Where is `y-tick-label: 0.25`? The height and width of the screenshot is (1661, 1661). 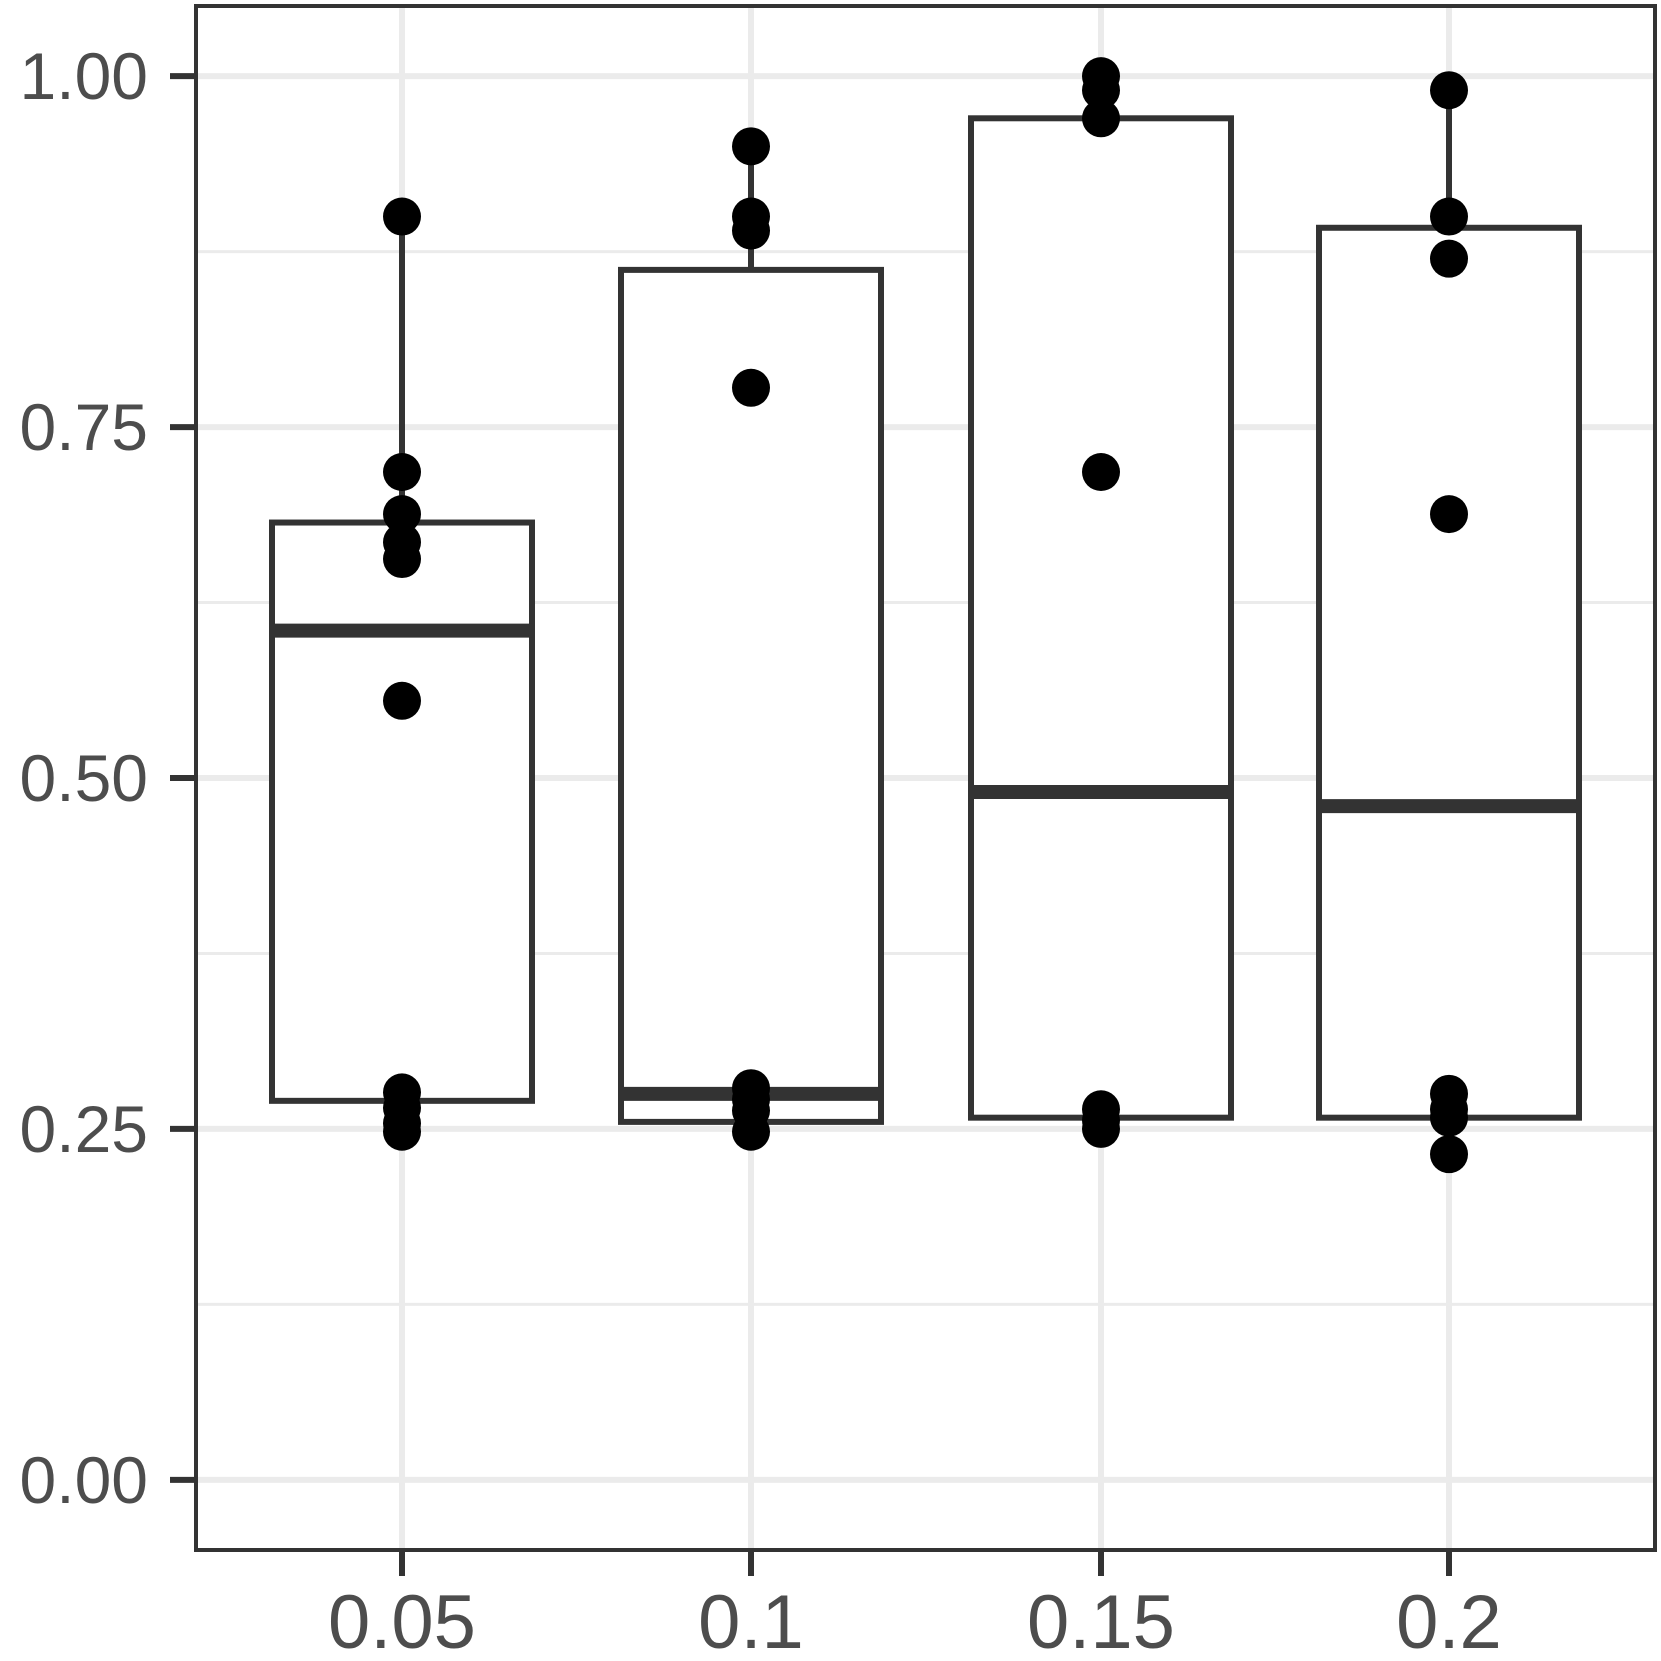 y-tick-label: 0.25 is located at coordinates (84, 1129).